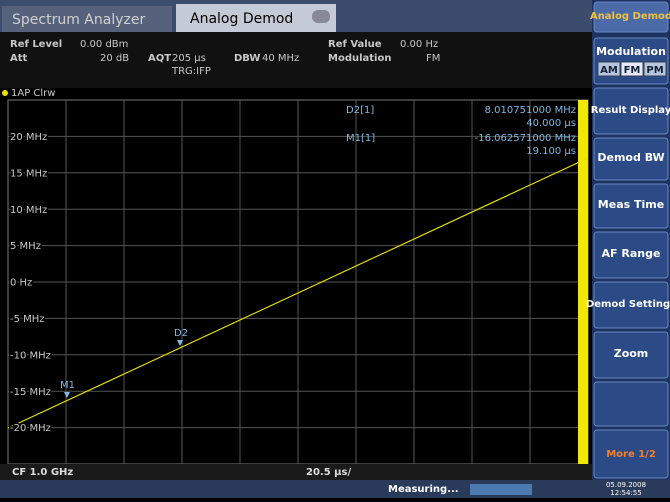  I want to click on softkey-label: Analog Demod, so click(630, 16).